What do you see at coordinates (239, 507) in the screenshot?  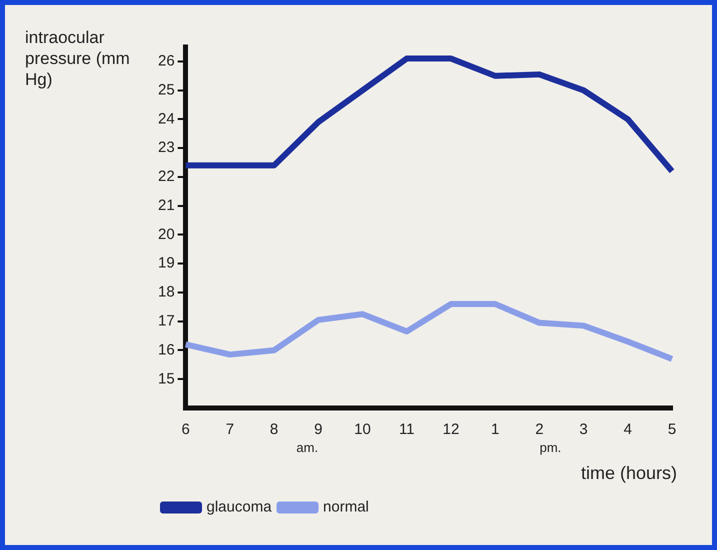 I see `legend-label: glaucoma` at bounding box center [239, 507].